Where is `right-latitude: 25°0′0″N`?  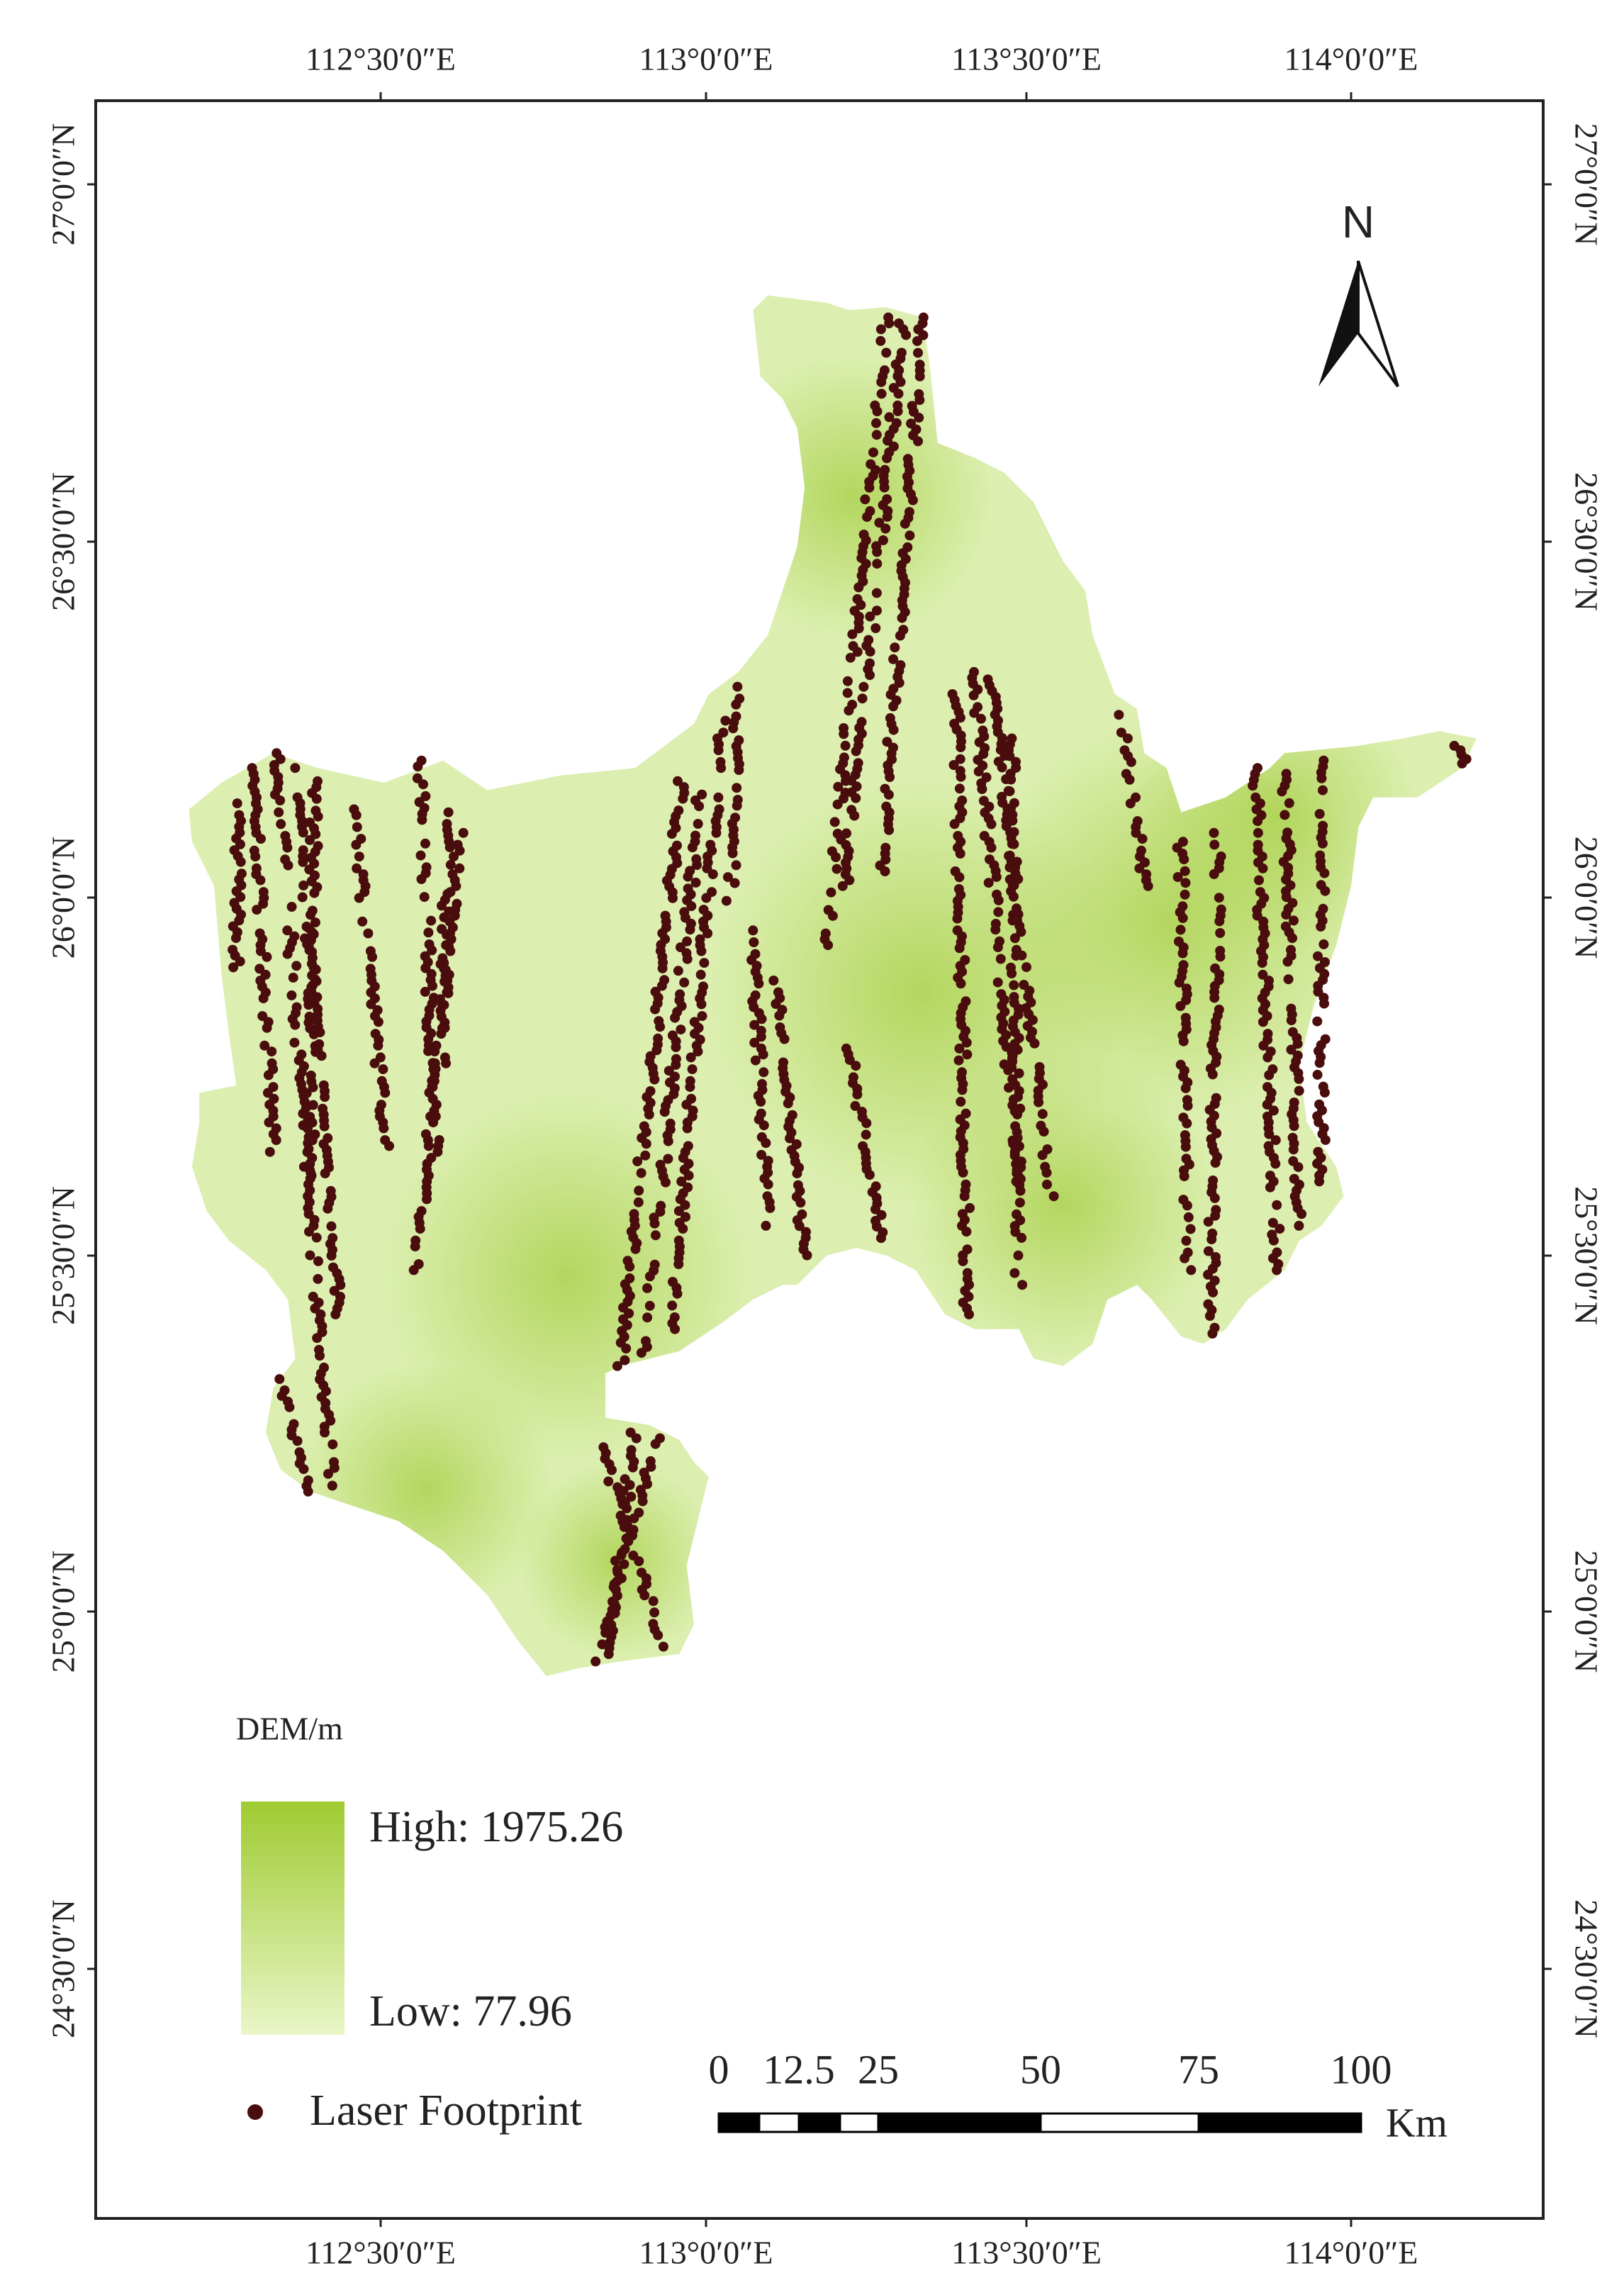 right-latitude: 25°0′0″N is located at coordinates (1586, 1612).